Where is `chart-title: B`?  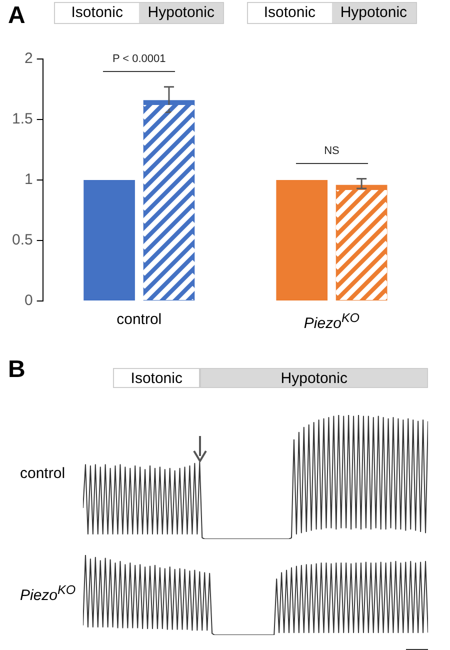
chart-title: B is located at coordinates (17, 370).